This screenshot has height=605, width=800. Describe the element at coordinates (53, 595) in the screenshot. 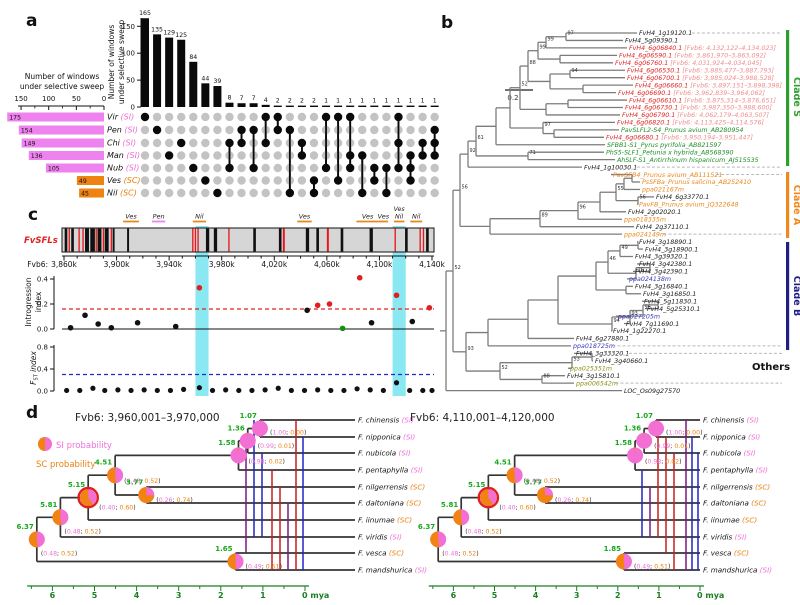

I see `time-axis-tick-label: 6` at that location.